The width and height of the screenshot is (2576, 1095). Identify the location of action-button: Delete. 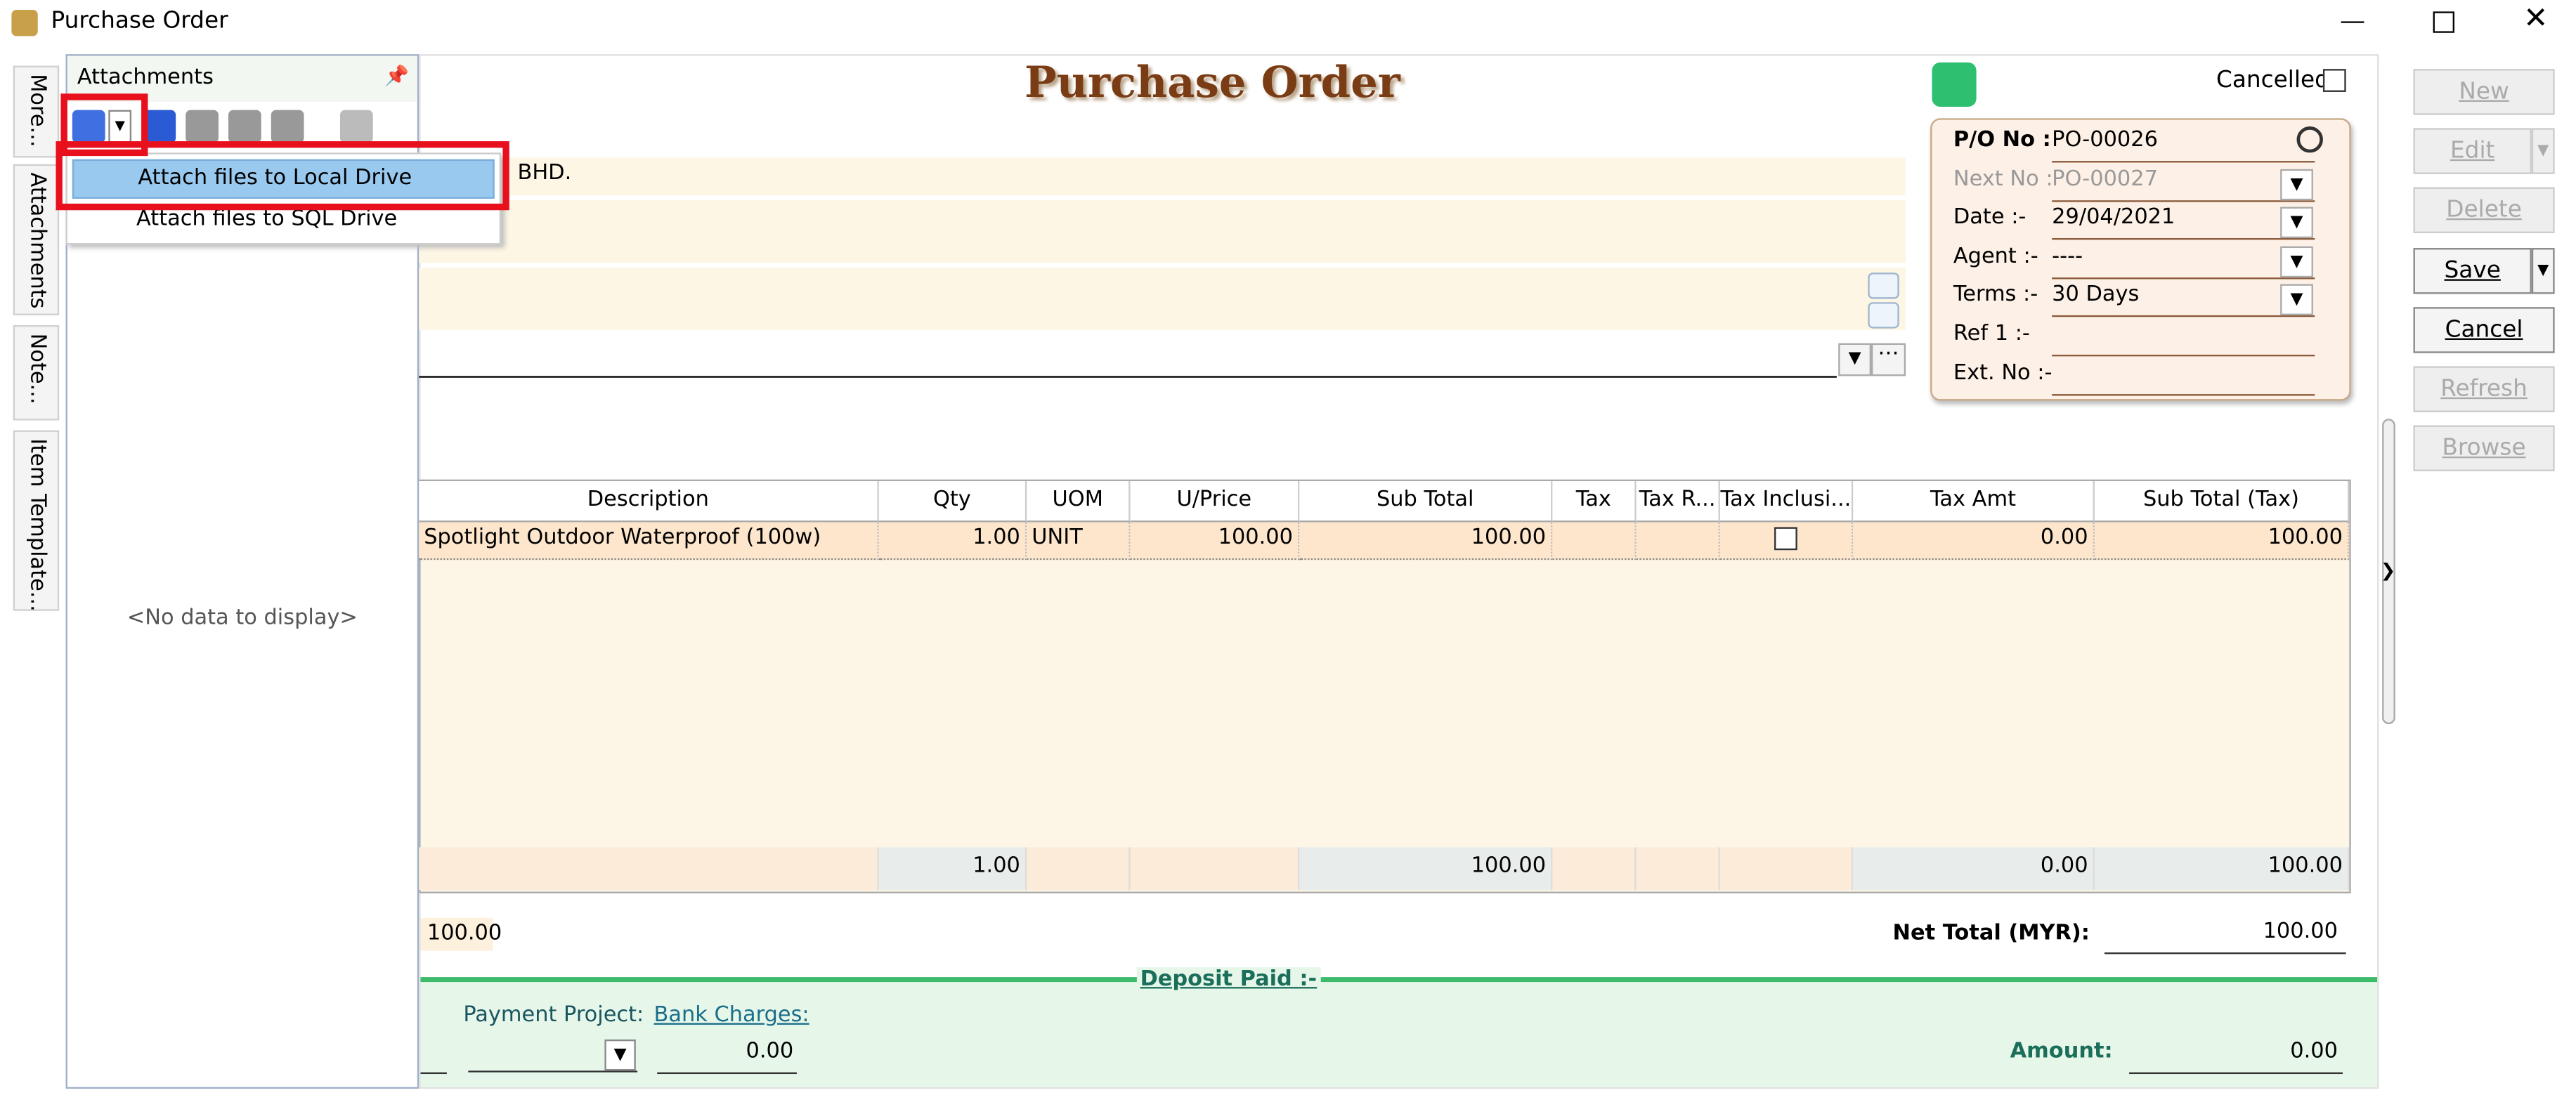
(2484, 210).